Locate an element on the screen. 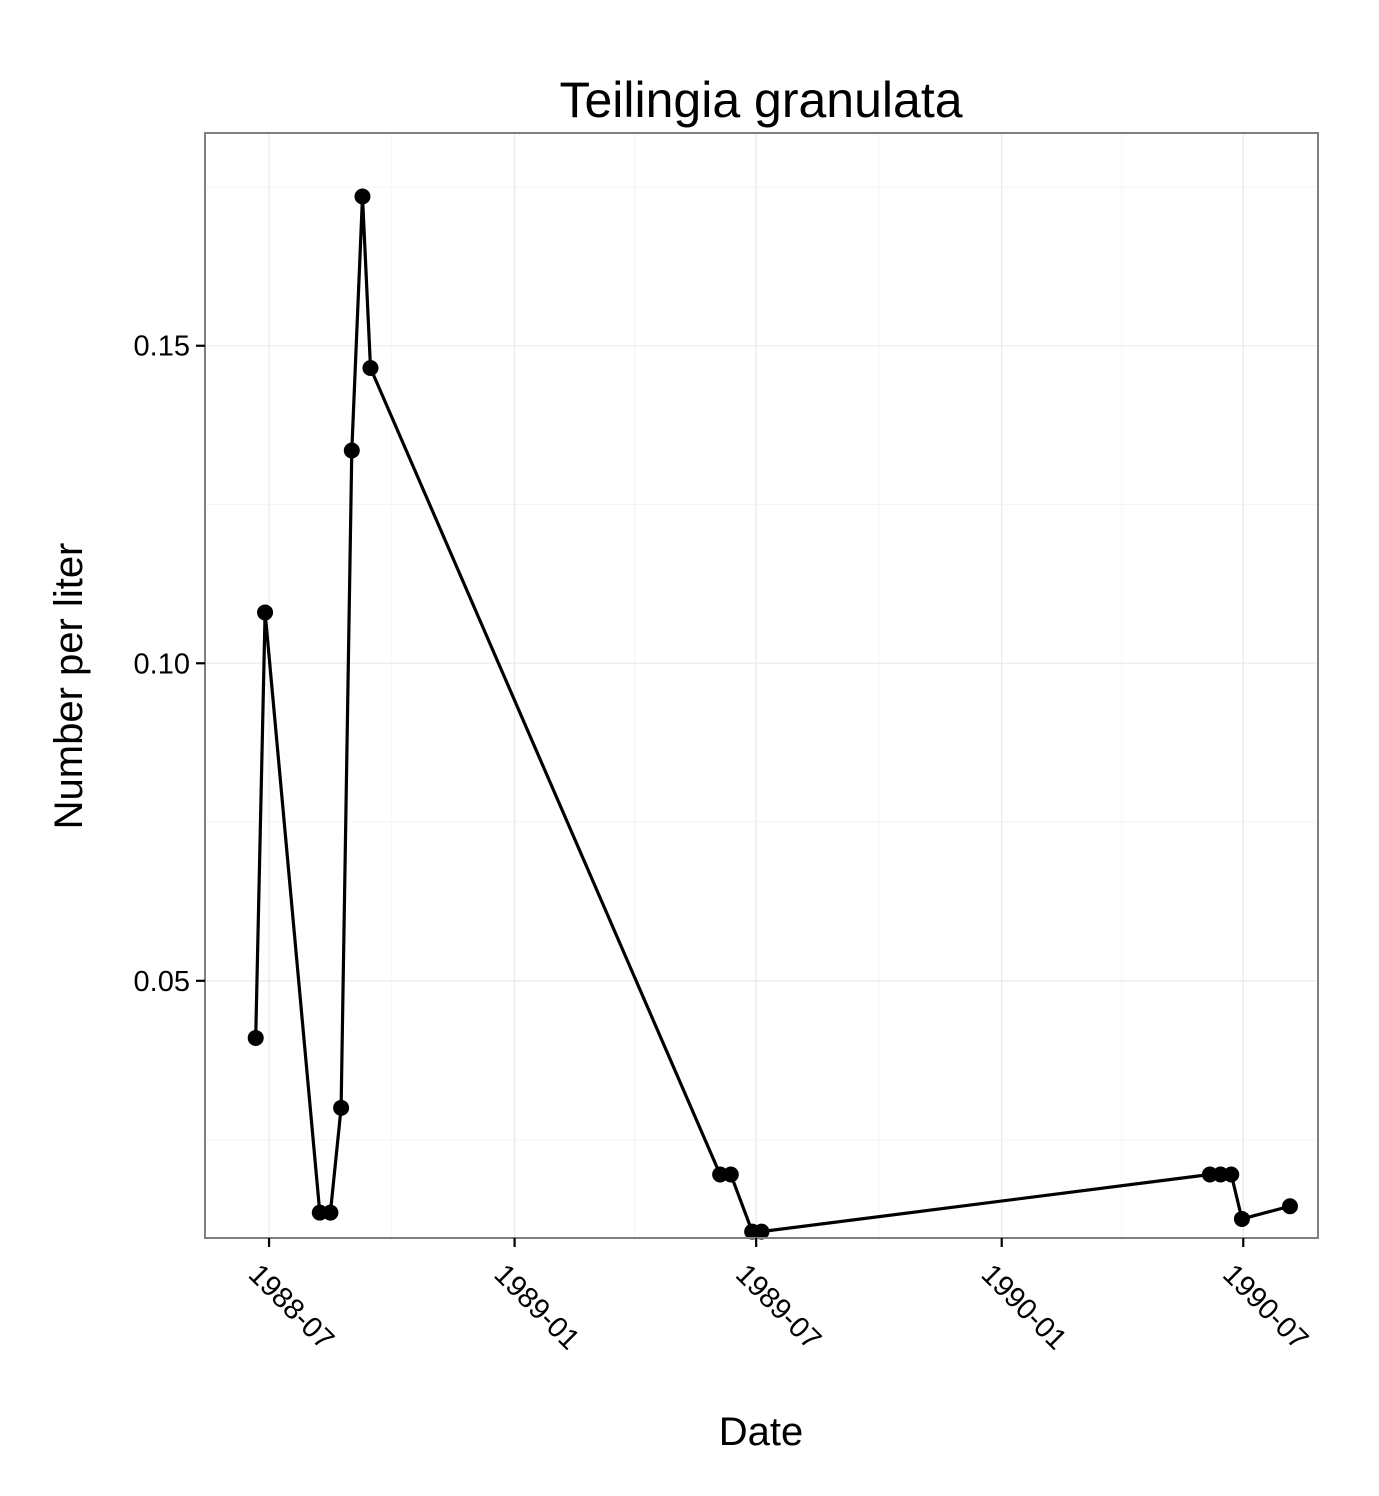  x-tick-label: 1990-07 is located at coordinates (1265, 1307).